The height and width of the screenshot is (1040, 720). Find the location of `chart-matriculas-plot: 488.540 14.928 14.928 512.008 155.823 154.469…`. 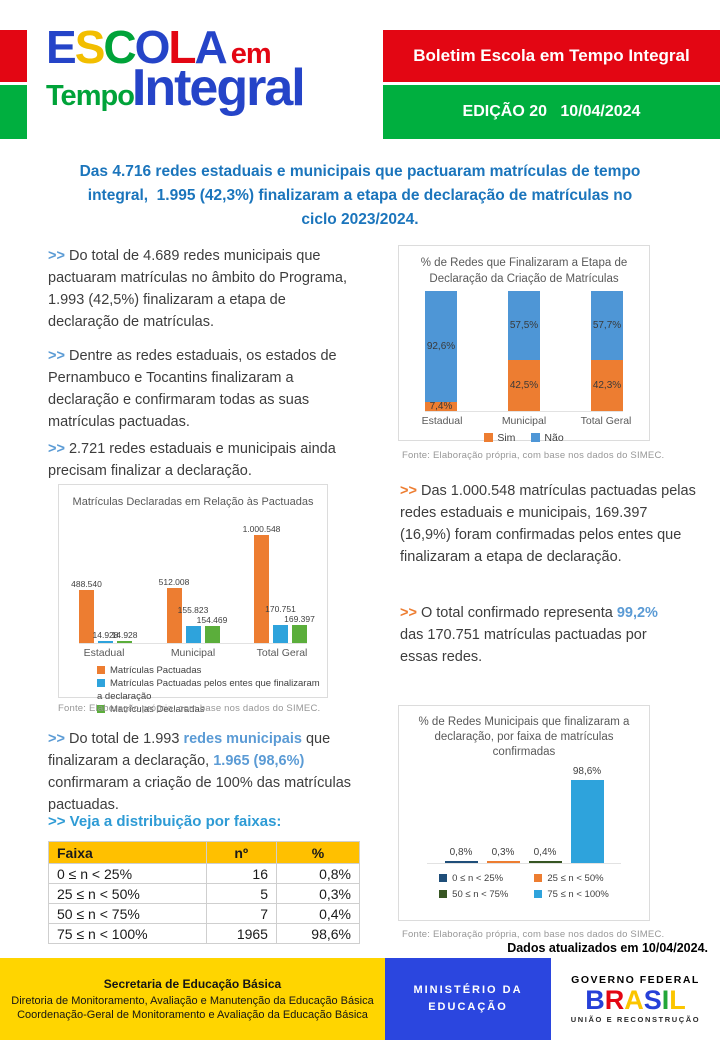

chart-matriculas-plot: 488.540 14.928 14.928 512.008 155.823 154.469… is located at coordinates (193, 580).